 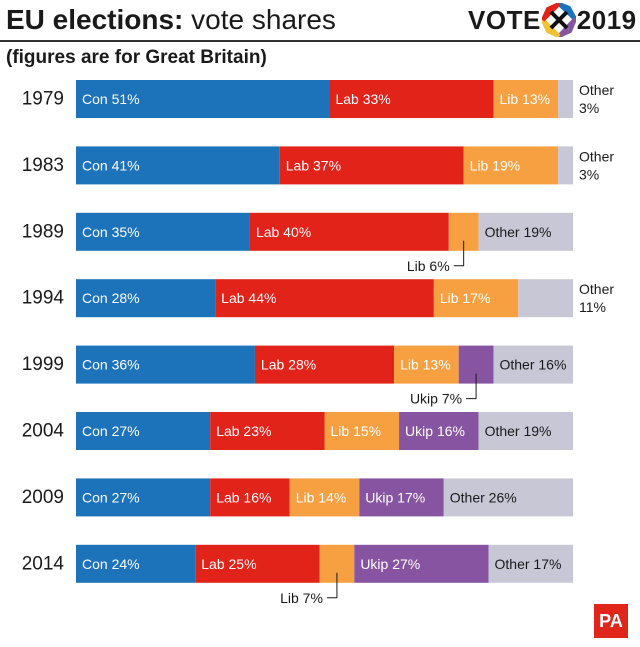 I want to click on ballot-cross-icon, so click(x=558, y=20).